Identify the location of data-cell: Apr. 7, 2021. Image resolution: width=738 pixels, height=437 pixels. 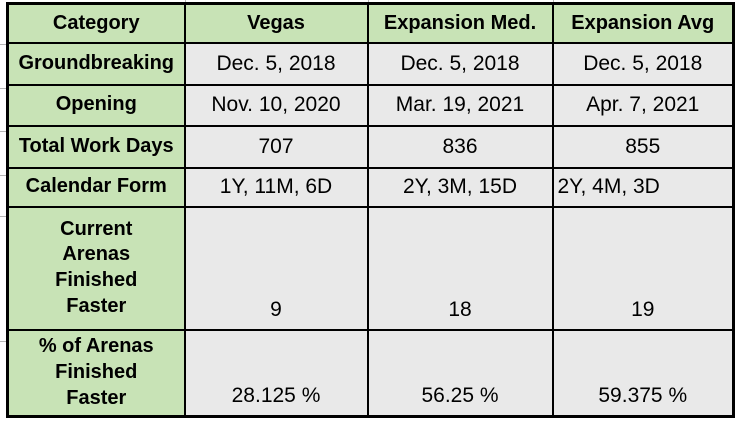
(643, 105).